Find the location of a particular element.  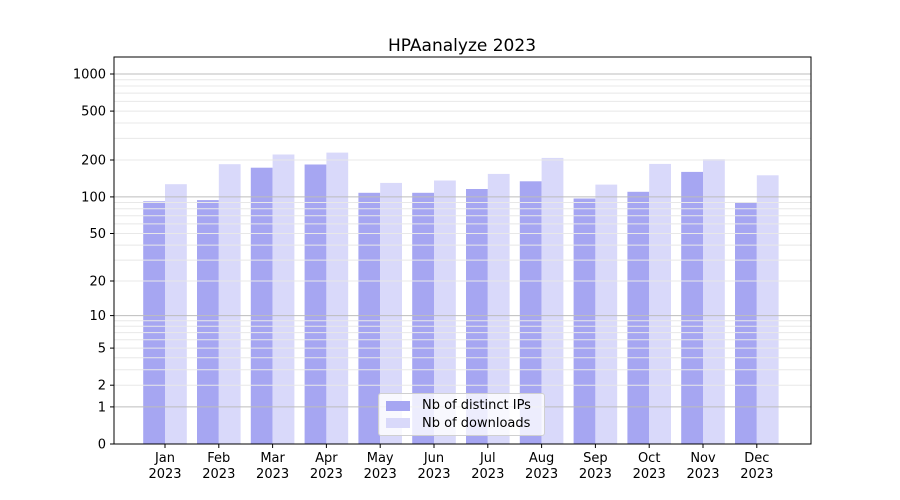

x-tick-label-month: Feb is located at coordinates (218, 458).